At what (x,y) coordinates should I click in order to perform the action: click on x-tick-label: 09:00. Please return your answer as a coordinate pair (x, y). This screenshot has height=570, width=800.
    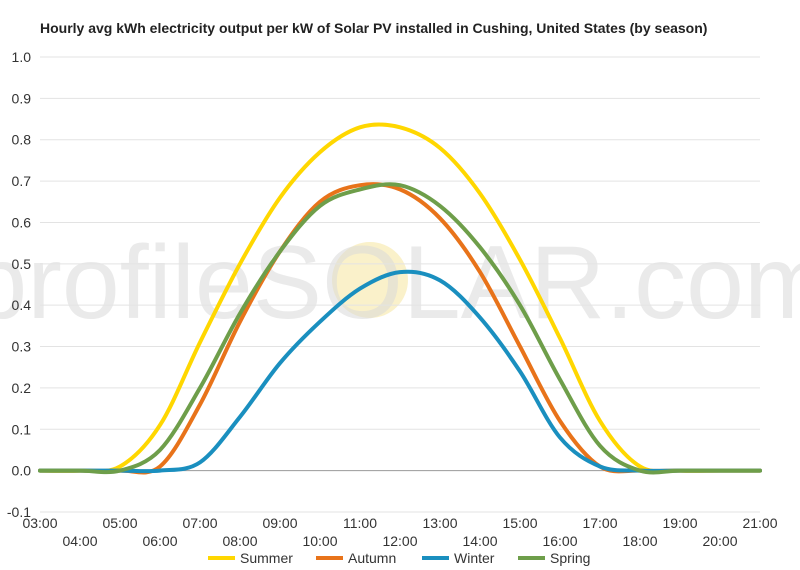
    Looking at the image, I should click on (279, 523).